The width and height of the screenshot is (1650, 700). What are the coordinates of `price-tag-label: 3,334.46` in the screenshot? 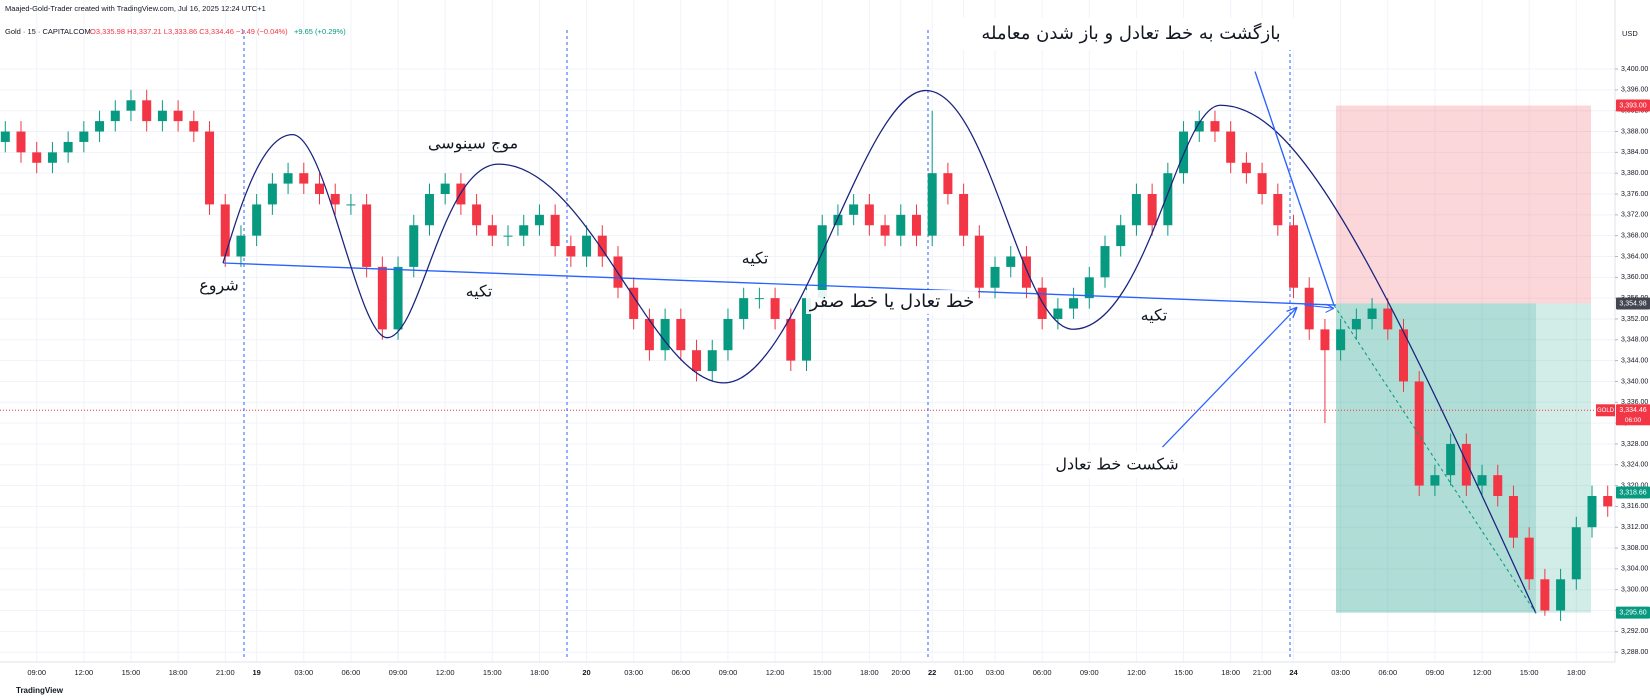 It's located at (1632, 410).